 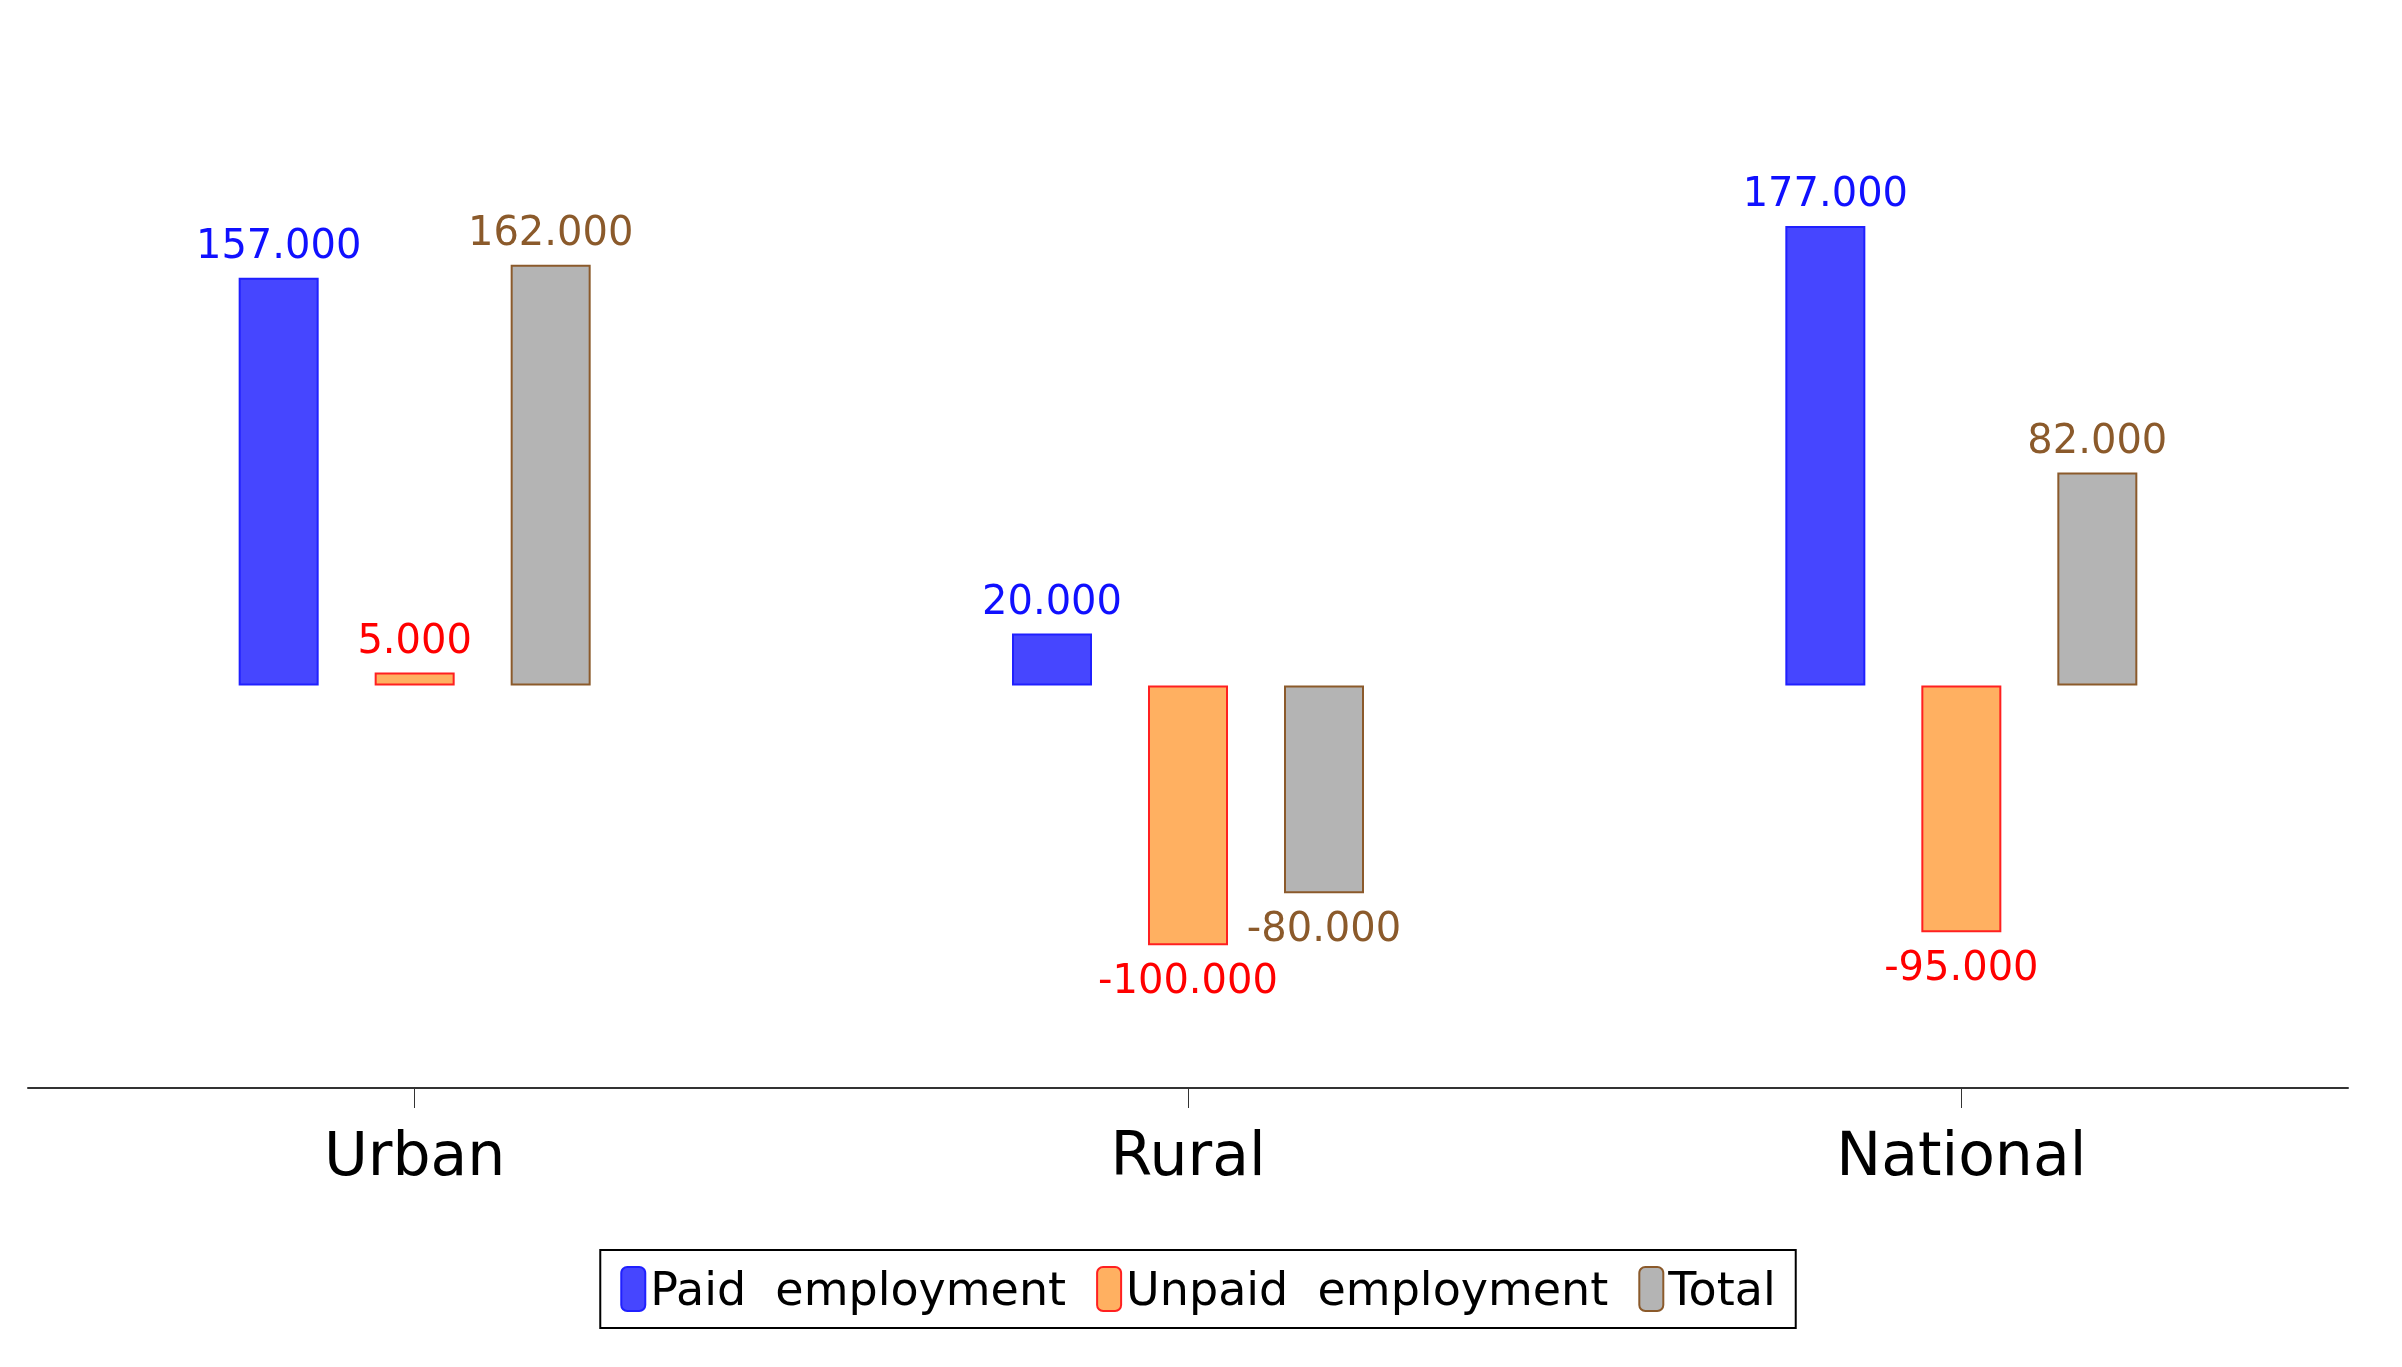 What do you see at coordinates (1052, 599) in the screenshot?
I see `data-label: 20.000` at bounding box center [1052, 599].